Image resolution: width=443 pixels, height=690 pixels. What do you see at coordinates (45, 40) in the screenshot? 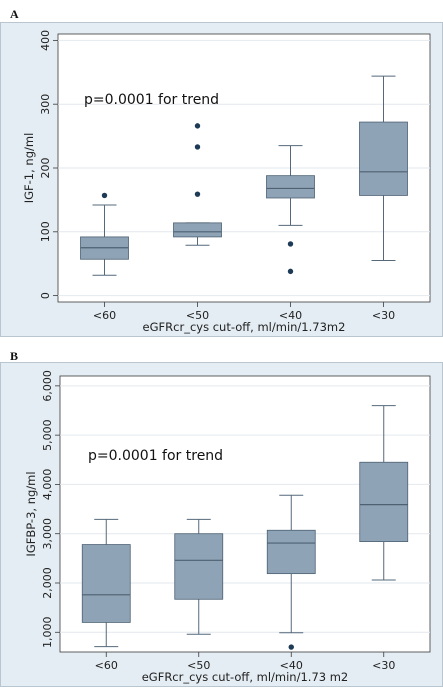
I see `y-tick-label: 400` at bounding box center [45, 40].